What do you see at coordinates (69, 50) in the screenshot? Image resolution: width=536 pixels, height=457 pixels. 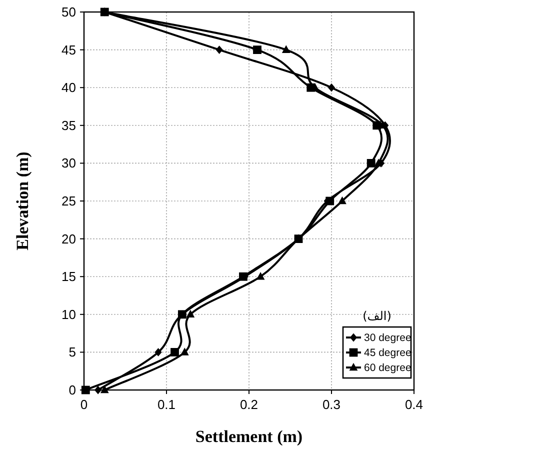 I see `y-tick-label: 45` at bounding box center [69, 50].